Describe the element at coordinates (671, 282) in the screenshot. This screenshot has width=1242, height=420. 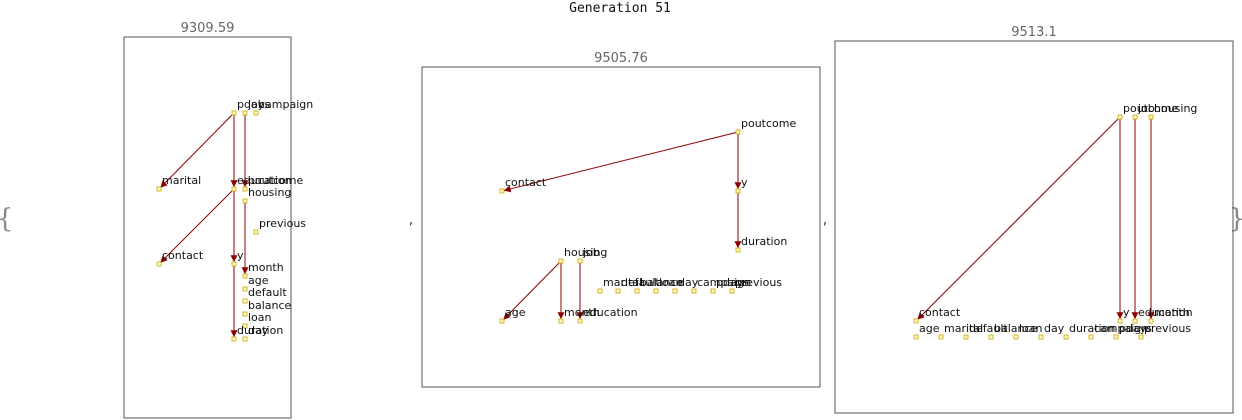
I see `node-label-loan: loan` at that location.